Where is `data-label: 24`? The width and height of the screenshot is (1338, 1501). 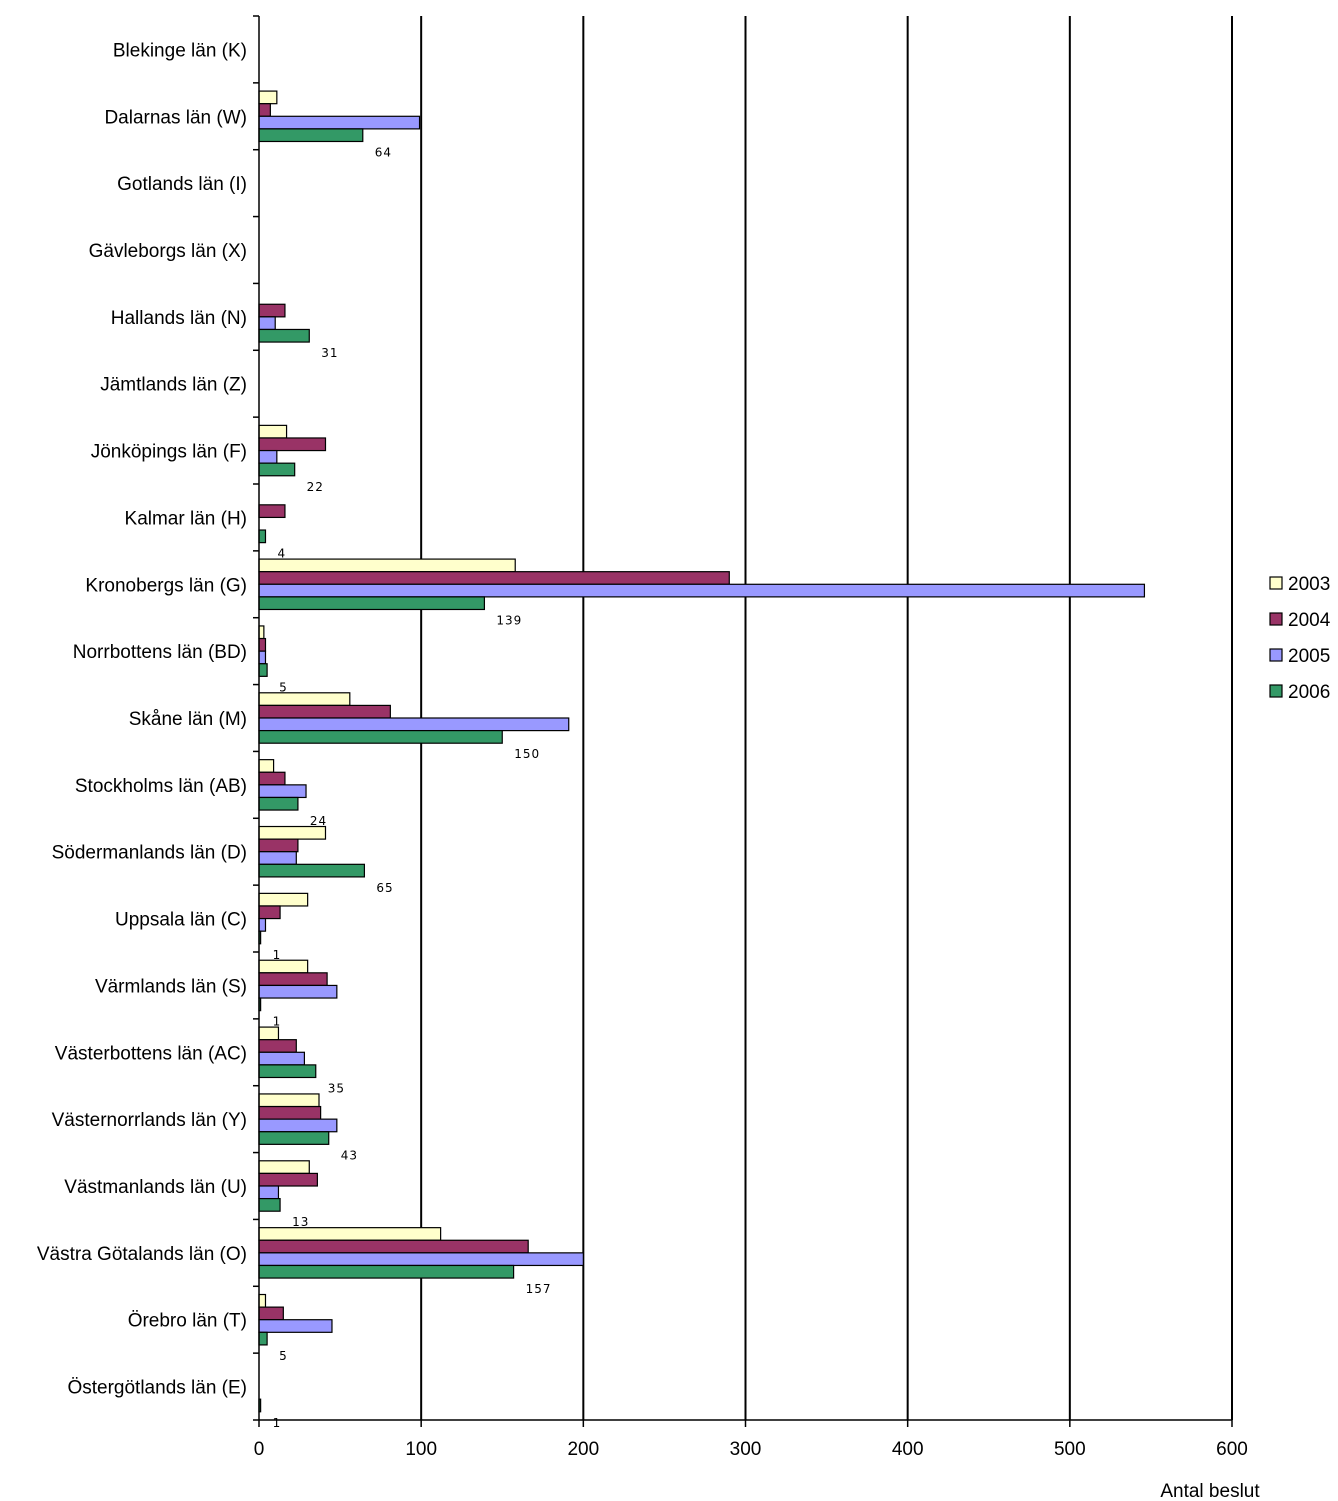
data-label: 24 is located at coordinates (318, 821).